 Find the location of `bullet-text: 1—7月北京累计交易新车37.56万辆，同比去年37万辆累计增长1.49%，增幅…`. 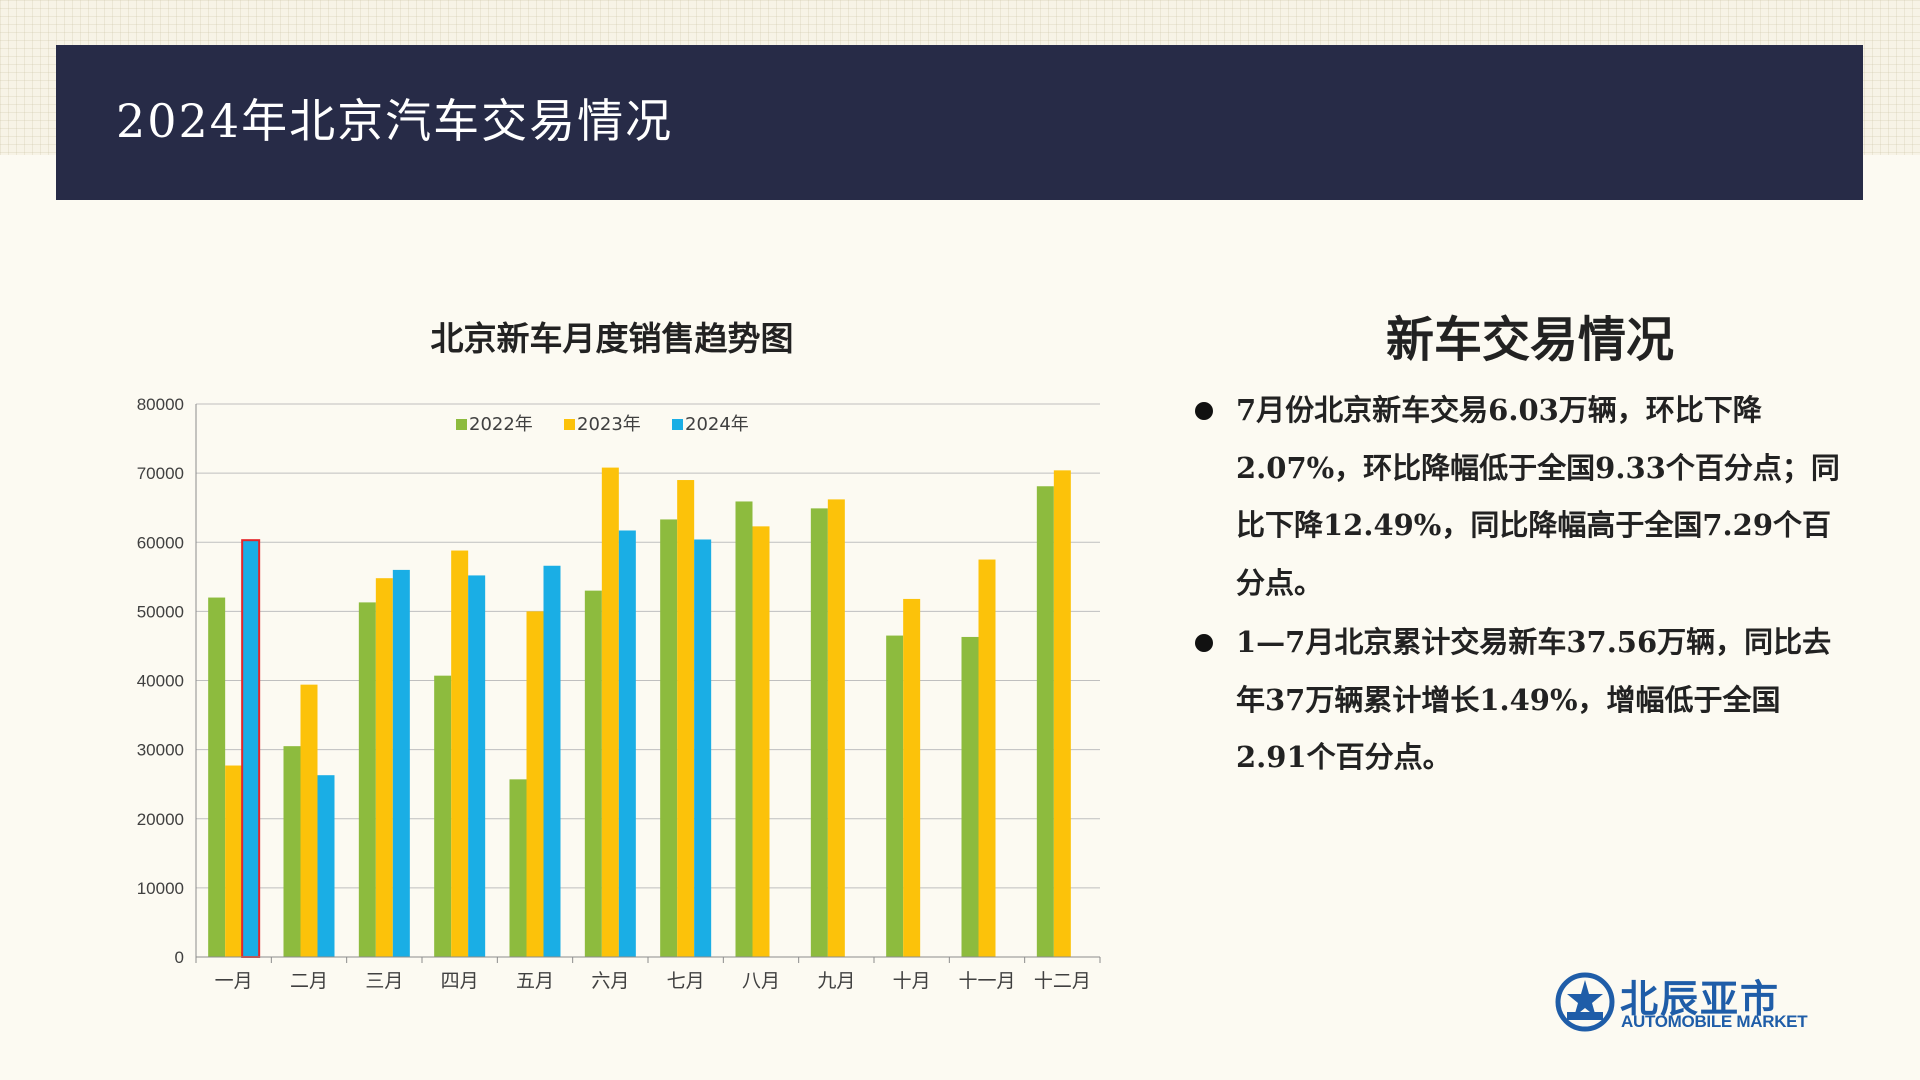

bullet-text: 1—7月北京累计交易新车37.56万辆，同比去年37万辆累计增长1.49%，增幅… is located at coordinates (1534, 699).